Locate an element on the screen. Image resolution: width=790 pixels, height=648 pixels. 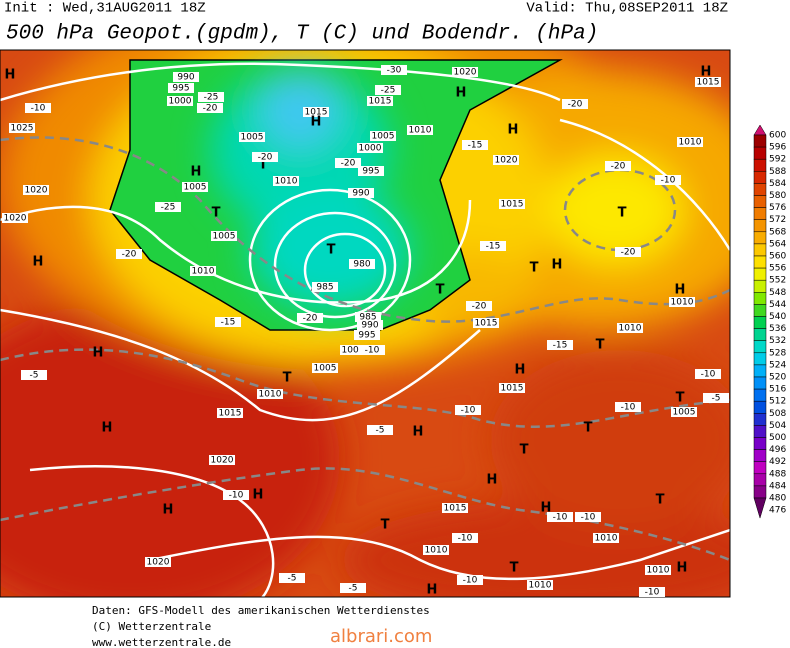
contour-label: -15 is located at coordinates (228, 323).